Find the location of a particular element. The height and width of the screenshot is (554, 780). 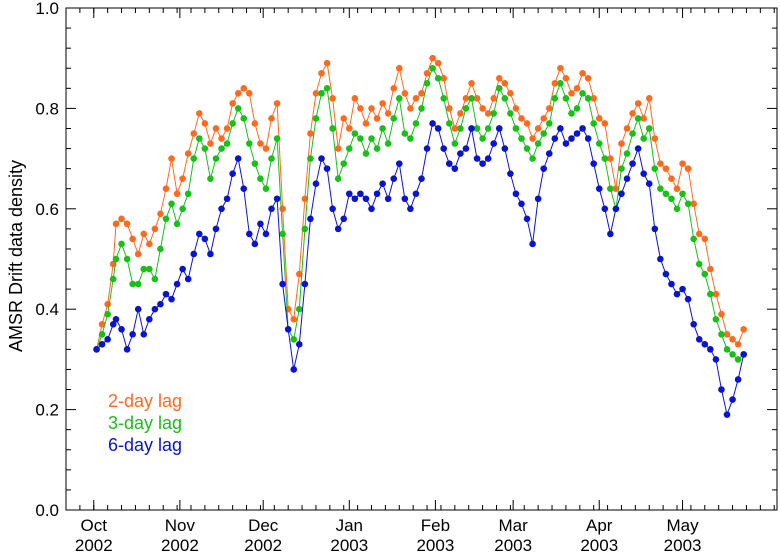

x-tick-label-month: Oct is located at coordinates (94, 525).